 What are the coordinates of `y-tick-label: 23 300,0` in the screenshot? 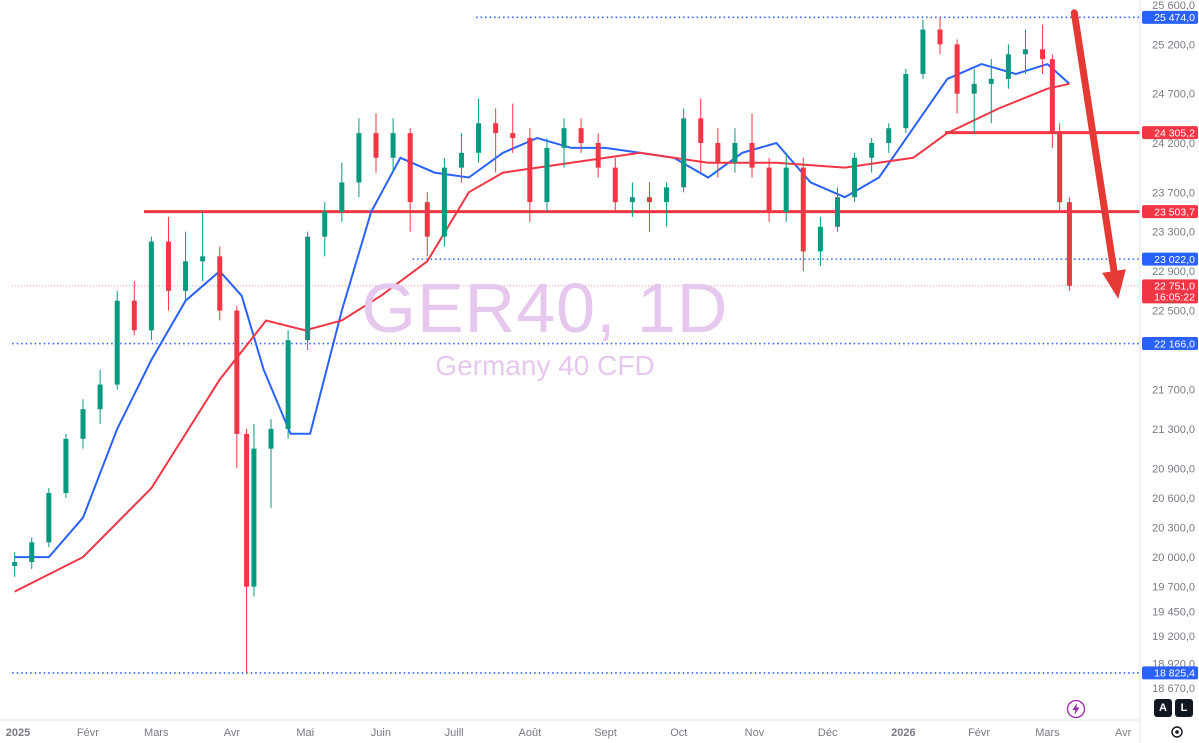 It's located at (1173, 233).